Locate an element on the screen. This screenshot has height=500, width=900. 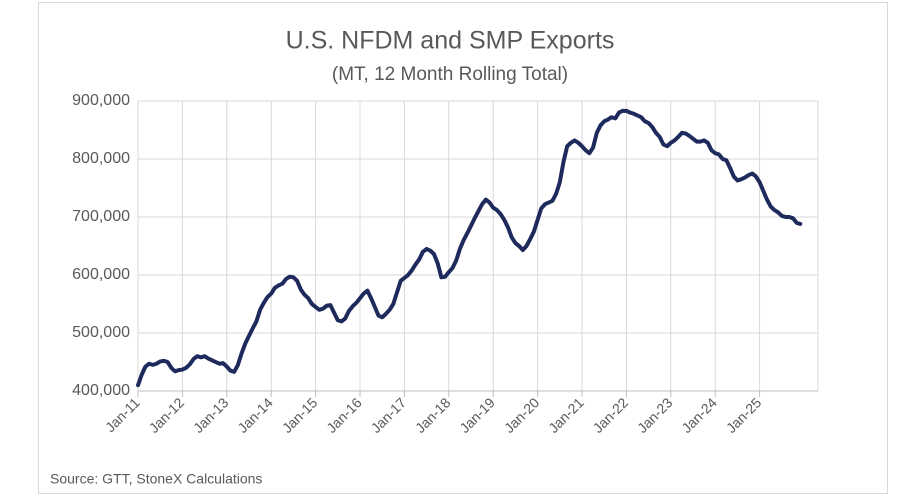
y-tick-label: 800,000 is located at coordinates (101, 158).